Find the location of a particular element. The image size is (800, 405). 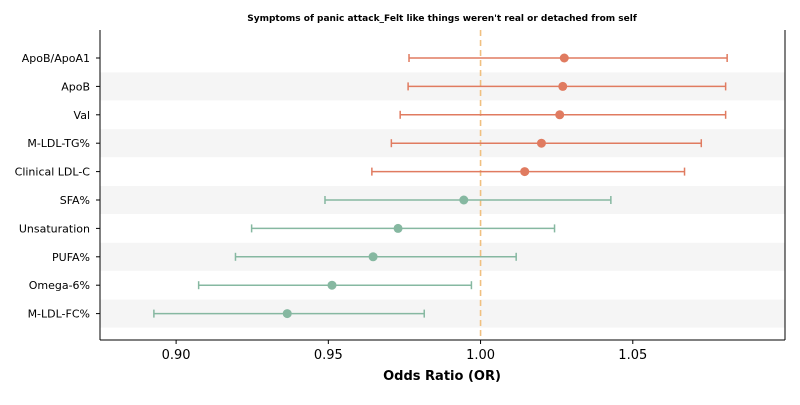

row-label: Omega-6% is located at coordinates (59, 285).